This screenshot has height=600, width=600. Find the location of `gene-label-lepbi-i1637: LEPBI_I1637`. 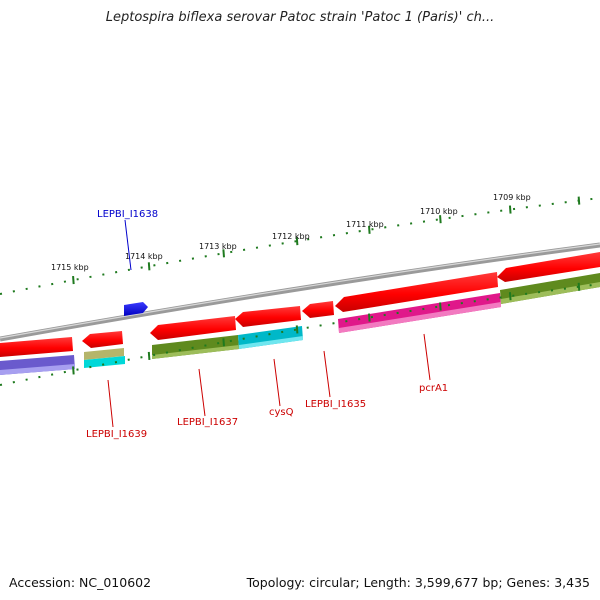

gene-label-lepbi-i1637: LEPBI_I1637 is located at coordinates (207, 422).